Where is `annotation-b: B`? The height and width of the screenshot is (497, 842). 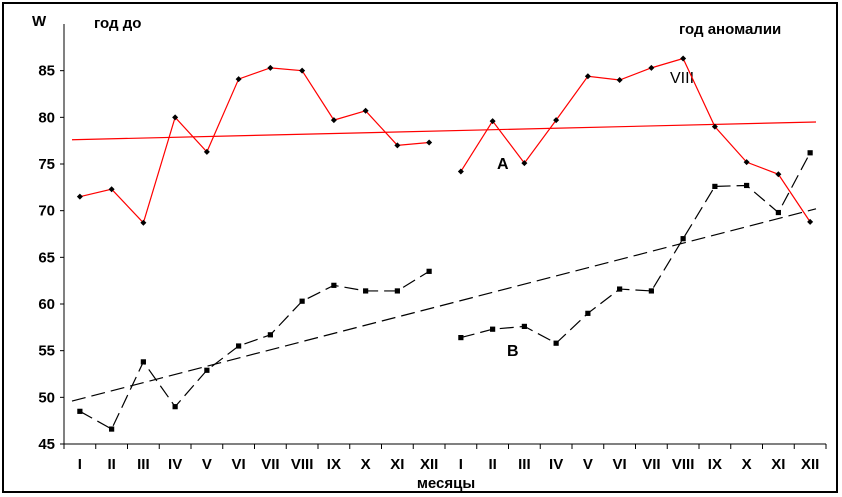
annotation-b: B is located at coordinates (513, 351).